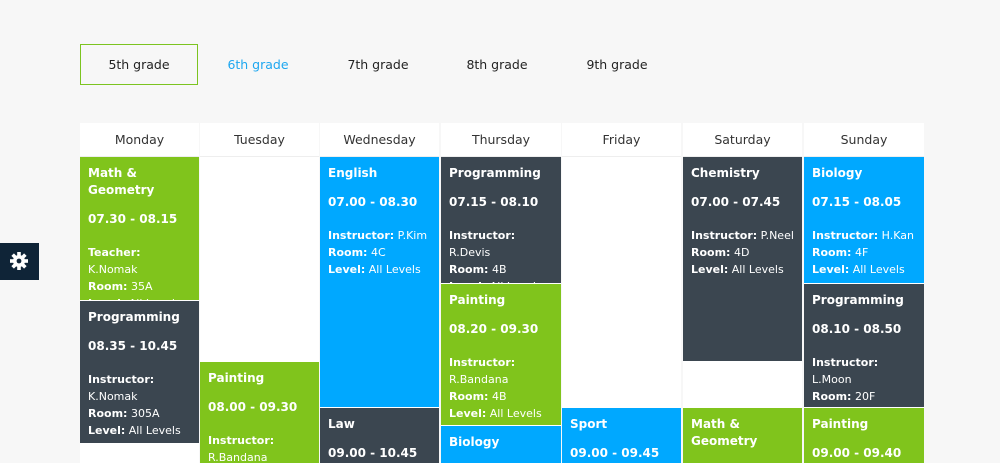 This screenshot has width=1000, height=463. What do you see at coordinates (857, 202) in the screenshot?
I see `event-time: 07.15 - 08.05` at bounding box center [857, 202].